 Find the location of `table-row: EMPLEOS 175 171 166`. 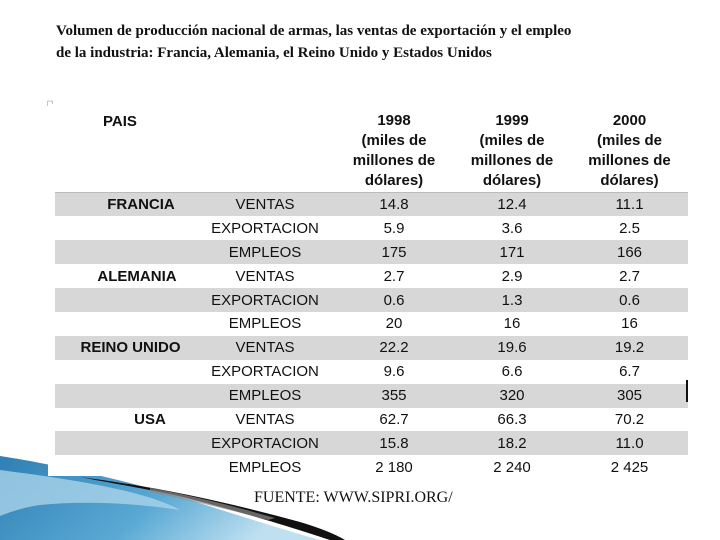

table-row: EMPLEOS 175 171 166 is located at coordinates (371, 252).